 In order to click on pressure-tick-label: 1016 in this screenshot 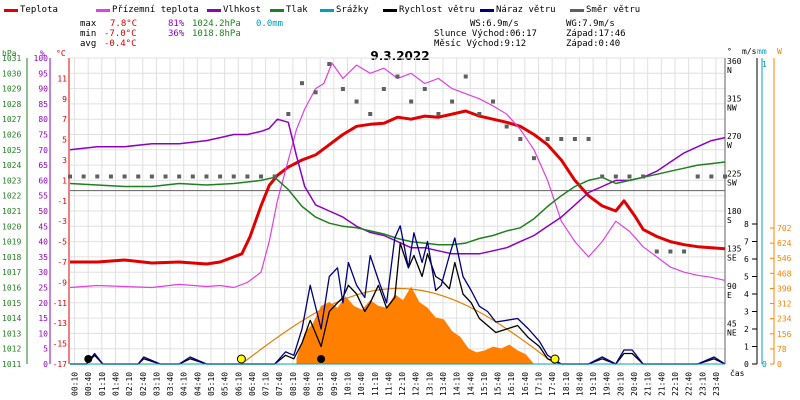, I will do `click(11, 288)`.